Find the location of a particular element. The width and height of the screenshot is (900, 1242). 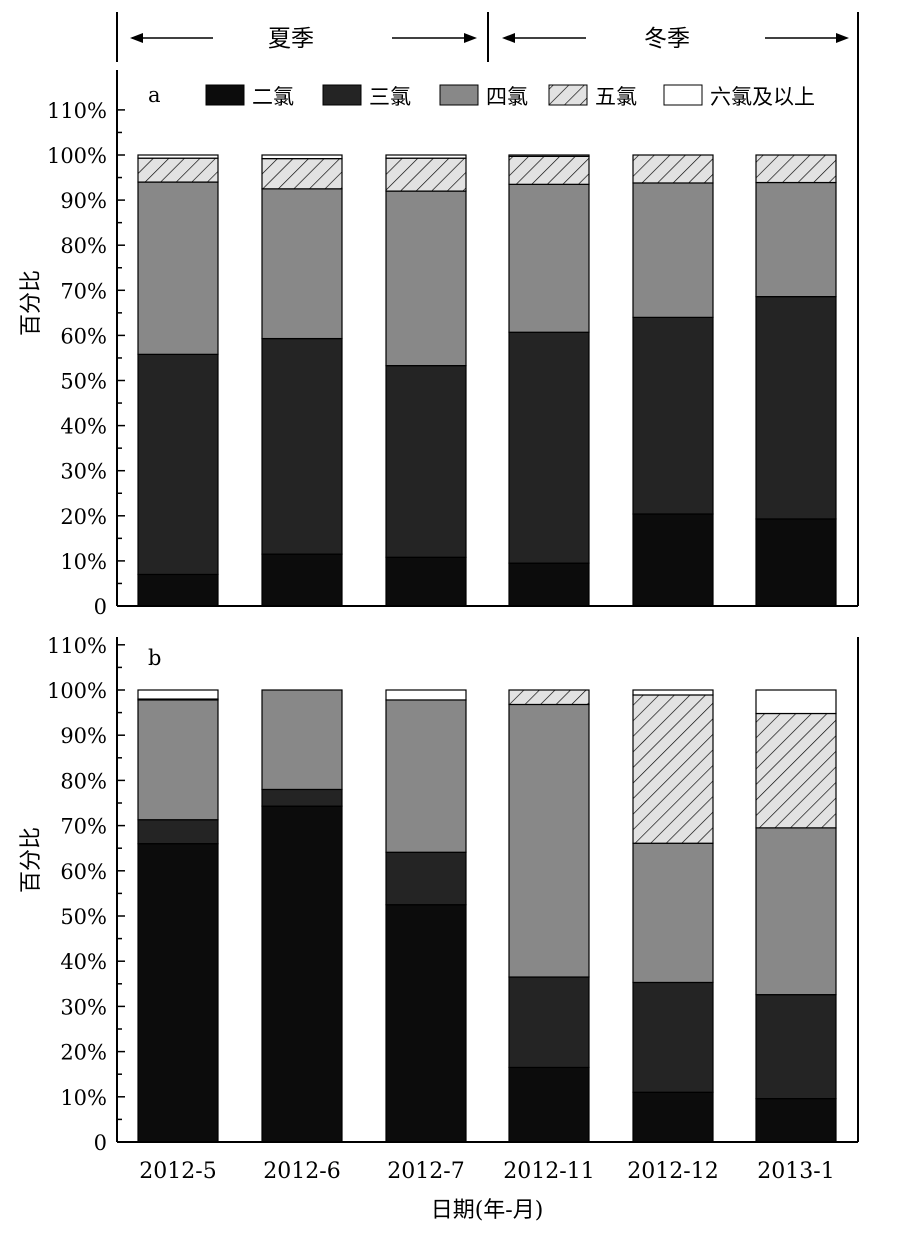

panel-label: a is located at coordinates (154, 95).